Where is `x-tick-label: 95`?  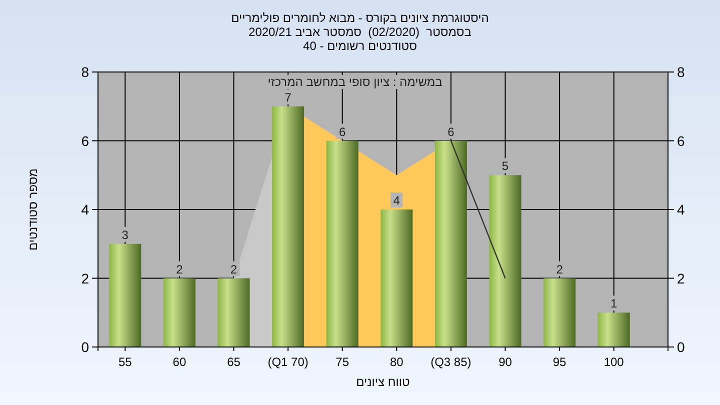
x-tick-label: 95 is located at coordinates (559, 362).